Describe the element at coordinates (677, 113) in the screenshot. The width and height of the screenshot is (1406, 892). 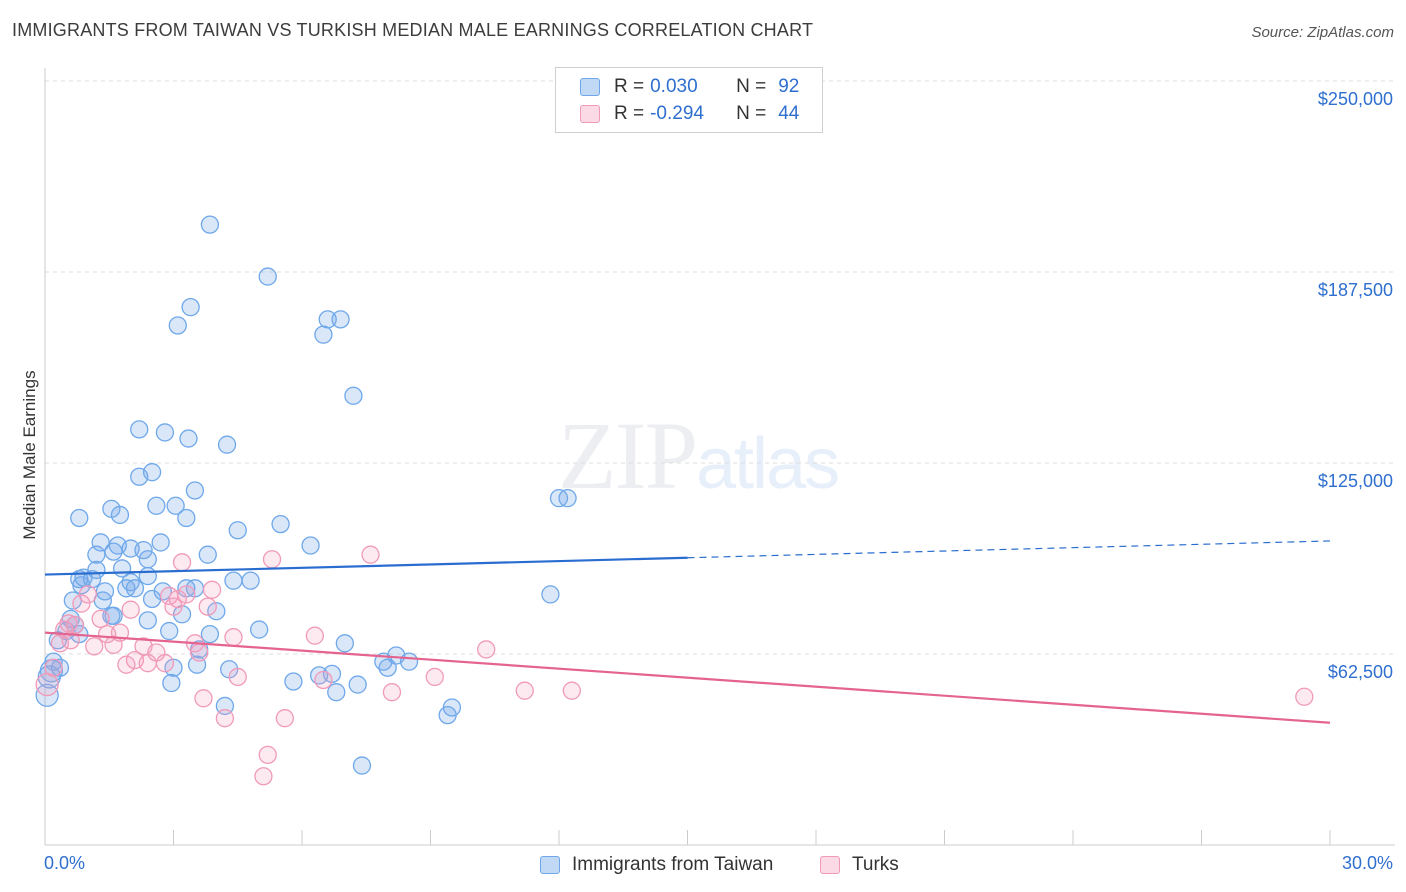
I see `legend-r-value: -0.294` at that location.